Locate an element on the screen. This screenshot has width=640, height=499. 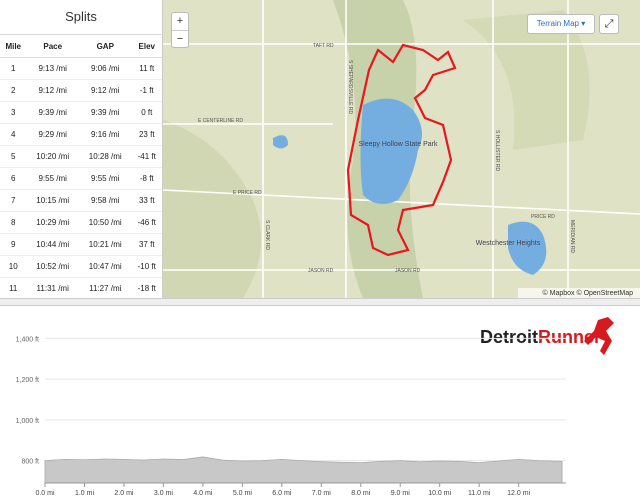
fullscreen-button: ⤢ is located at coordinates (609, 24).